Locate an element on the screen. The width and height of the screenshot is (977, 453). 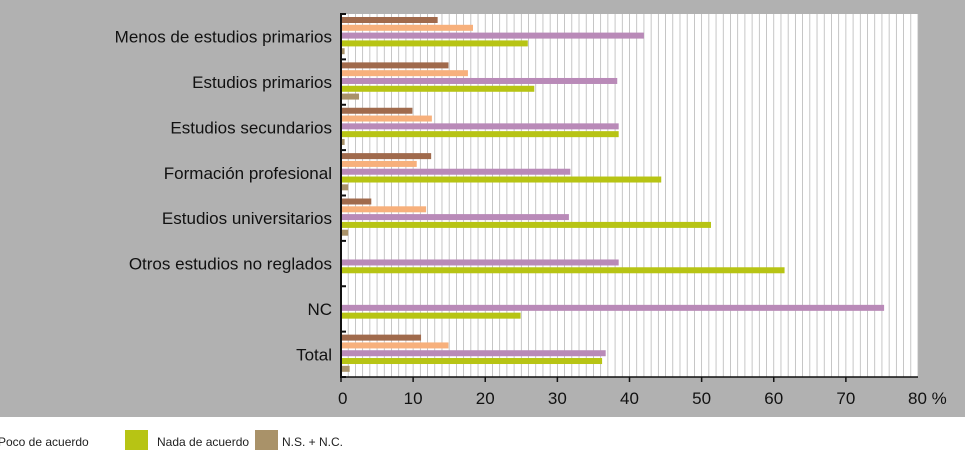
category-label: Menos de estudios primarios is located at coordinates (223, 37).